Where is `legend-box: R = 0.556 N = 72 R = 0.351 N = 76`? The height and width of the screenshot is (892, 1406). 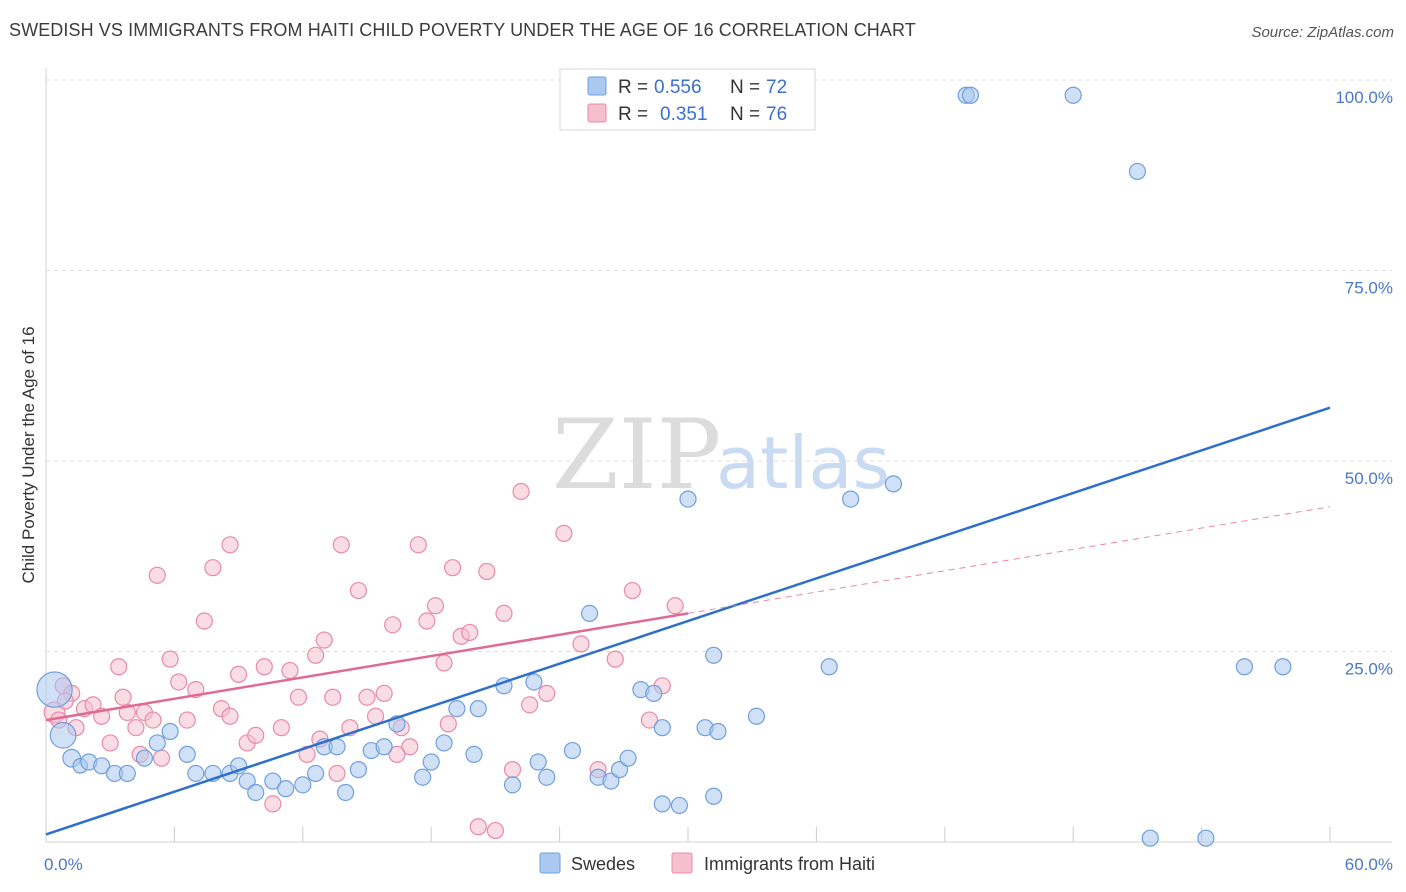
legend-box: R = 0.556 N = 72 R = 0.351 N = 76 is located at coordinates (687, 99).